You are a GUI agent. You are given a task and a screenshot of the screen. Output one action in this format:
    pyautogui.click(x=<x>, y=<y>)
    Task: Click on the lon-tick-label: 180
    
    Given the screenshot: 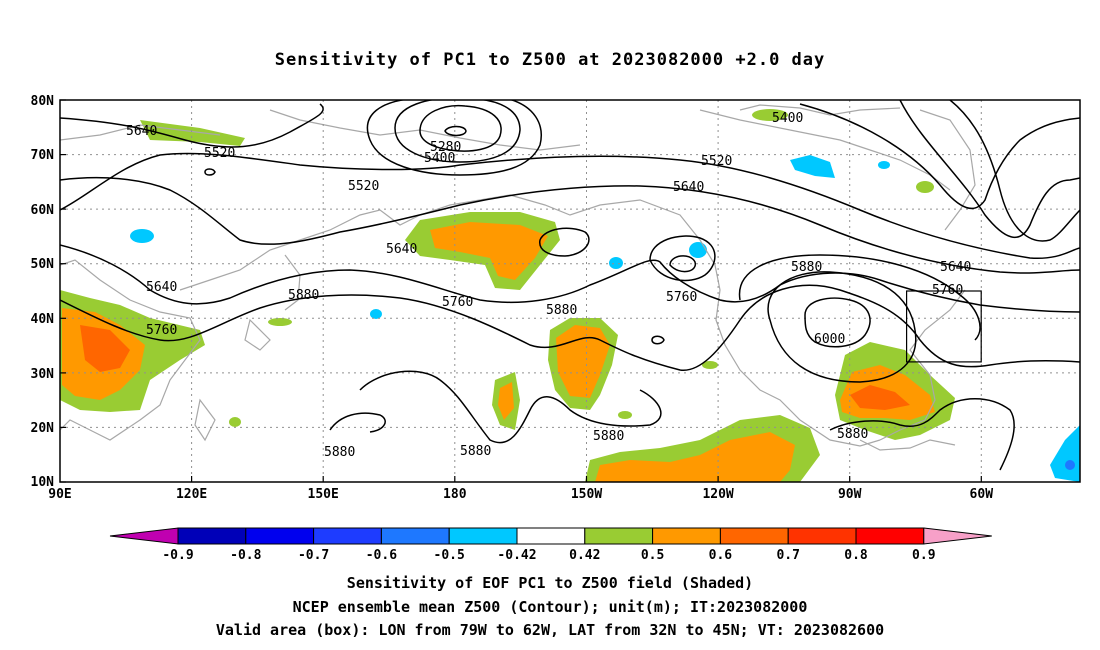 What is the action you would take?
    pyautogui.click(x=455, y=494)
    